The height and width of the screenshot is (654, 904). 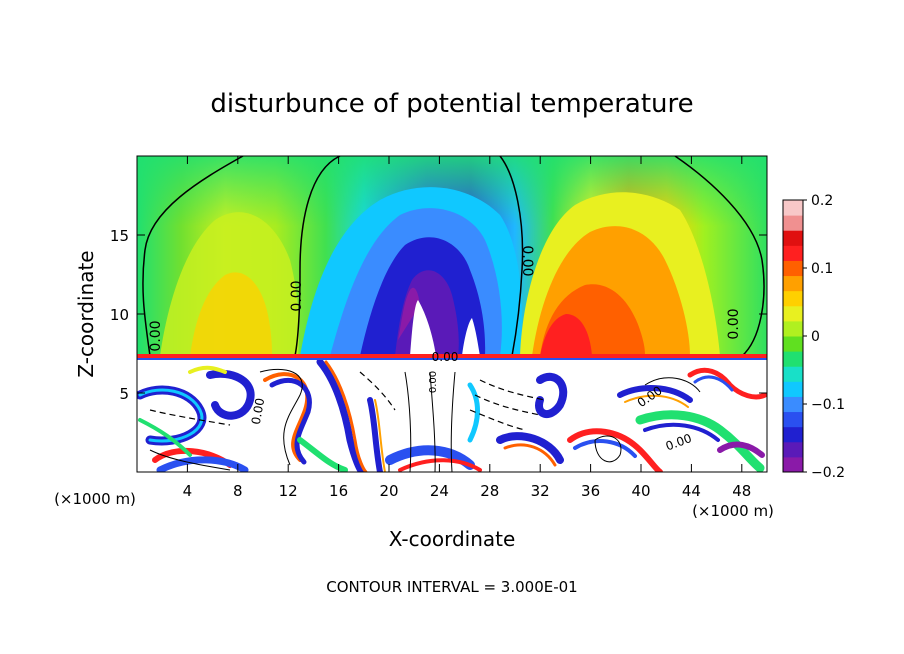 What do you see at coordinates (338, 491) in the screenshot?
I see `x-tick-label: 16` at bounding box center [338, 491].